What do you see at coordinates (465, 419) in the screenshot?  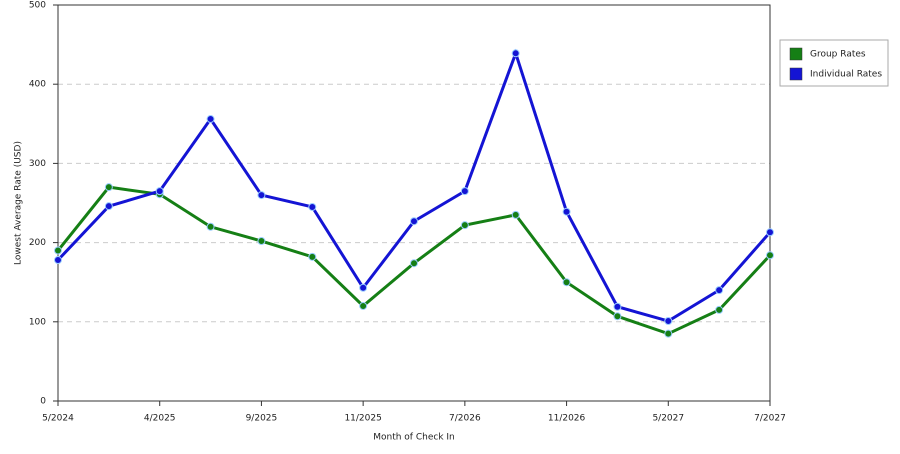 I see `x-tick-label: 7/2026` at bounding box center [465, 419].